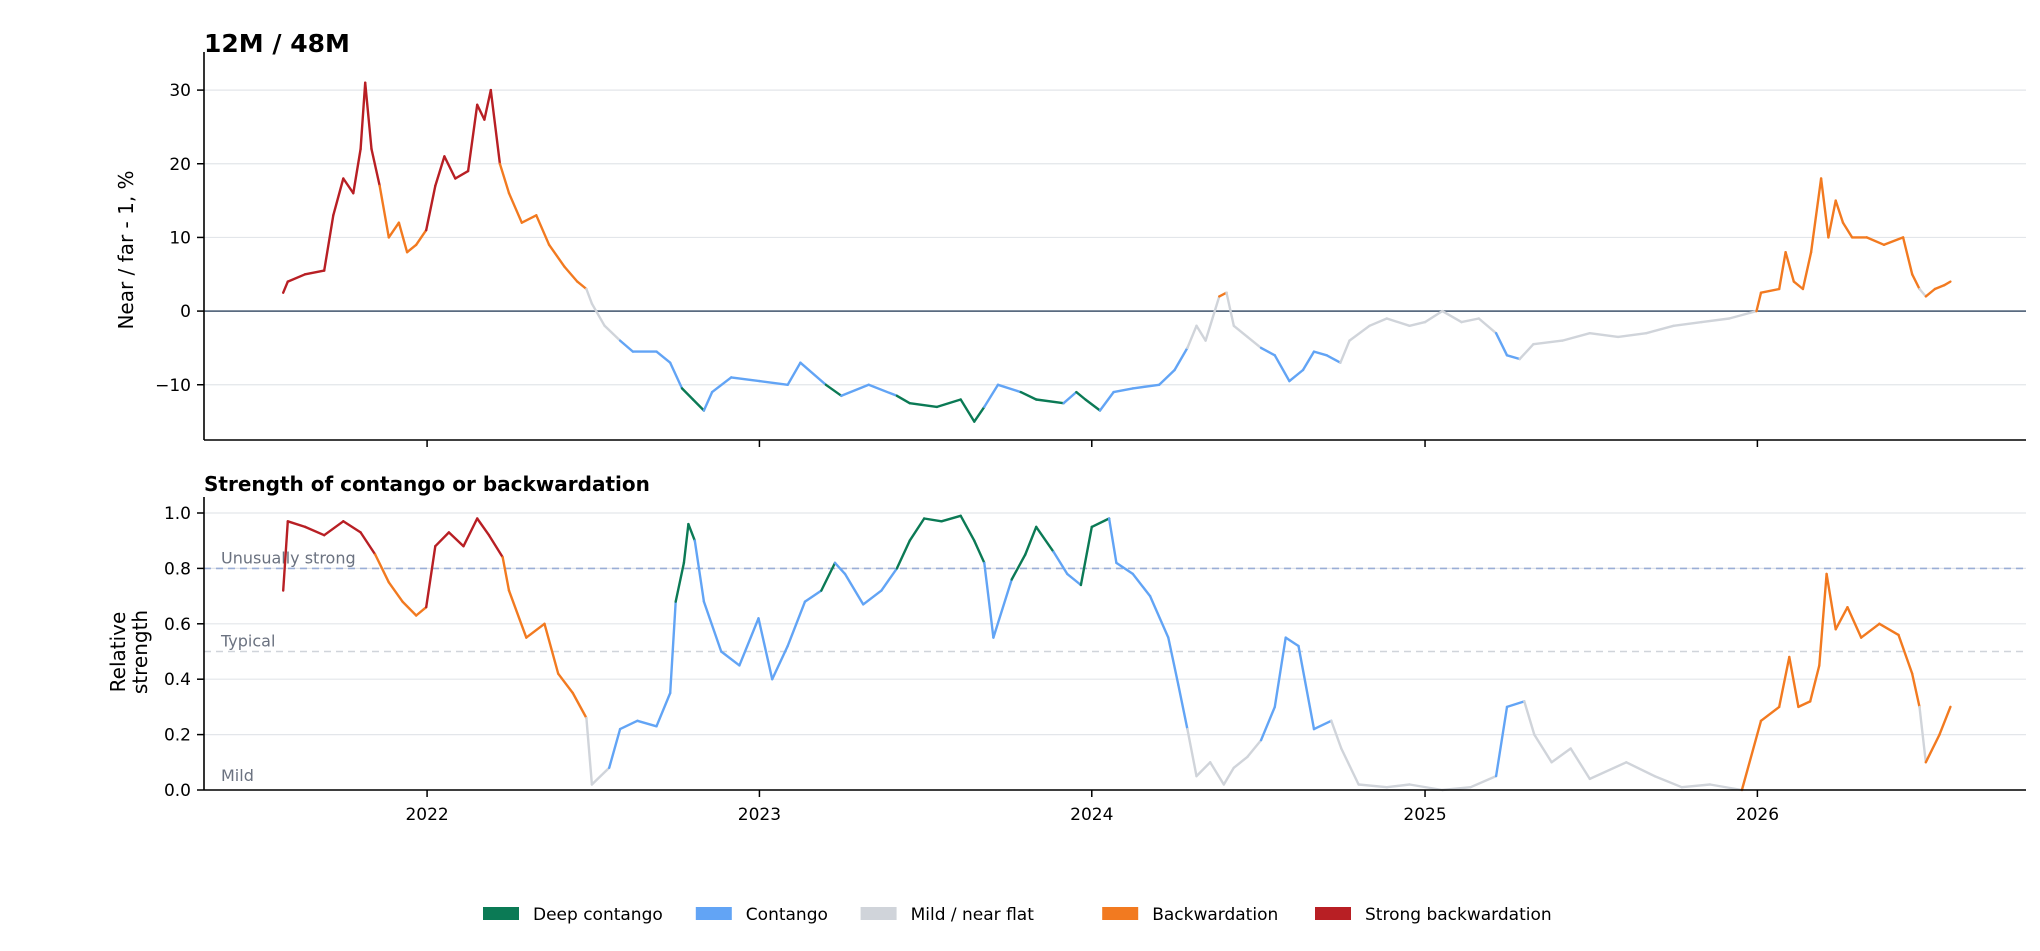 The height and width of the screenshot is (951, 2040). I want to click on top-y-tick-label: 10, so click(180, 238).